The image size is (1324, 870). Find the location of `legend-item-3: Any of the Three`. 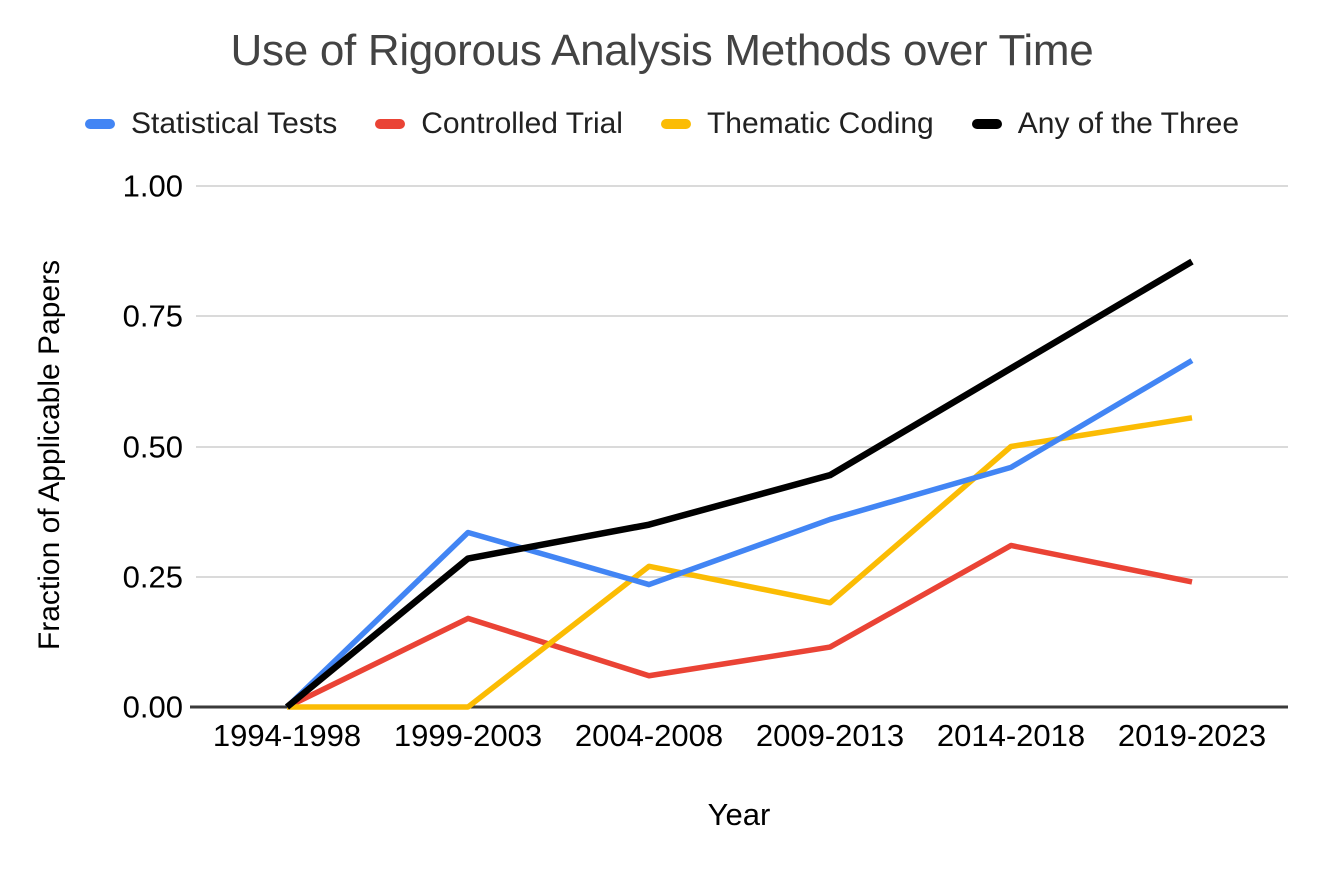

legend-item-3: Any of the Three is located at coordinates (1105, 123).